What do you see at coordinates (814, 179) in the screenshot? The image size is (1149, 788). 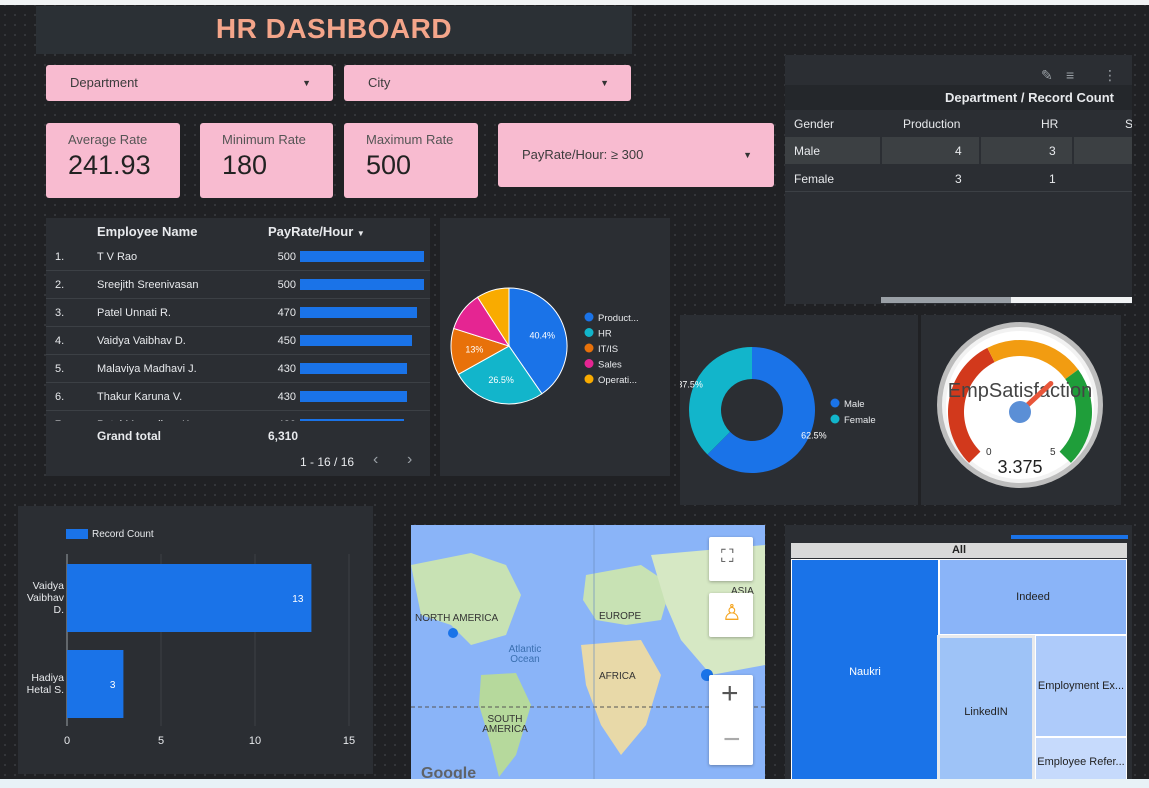 I see `gender-female: Female` at bounding box center [814, 179].